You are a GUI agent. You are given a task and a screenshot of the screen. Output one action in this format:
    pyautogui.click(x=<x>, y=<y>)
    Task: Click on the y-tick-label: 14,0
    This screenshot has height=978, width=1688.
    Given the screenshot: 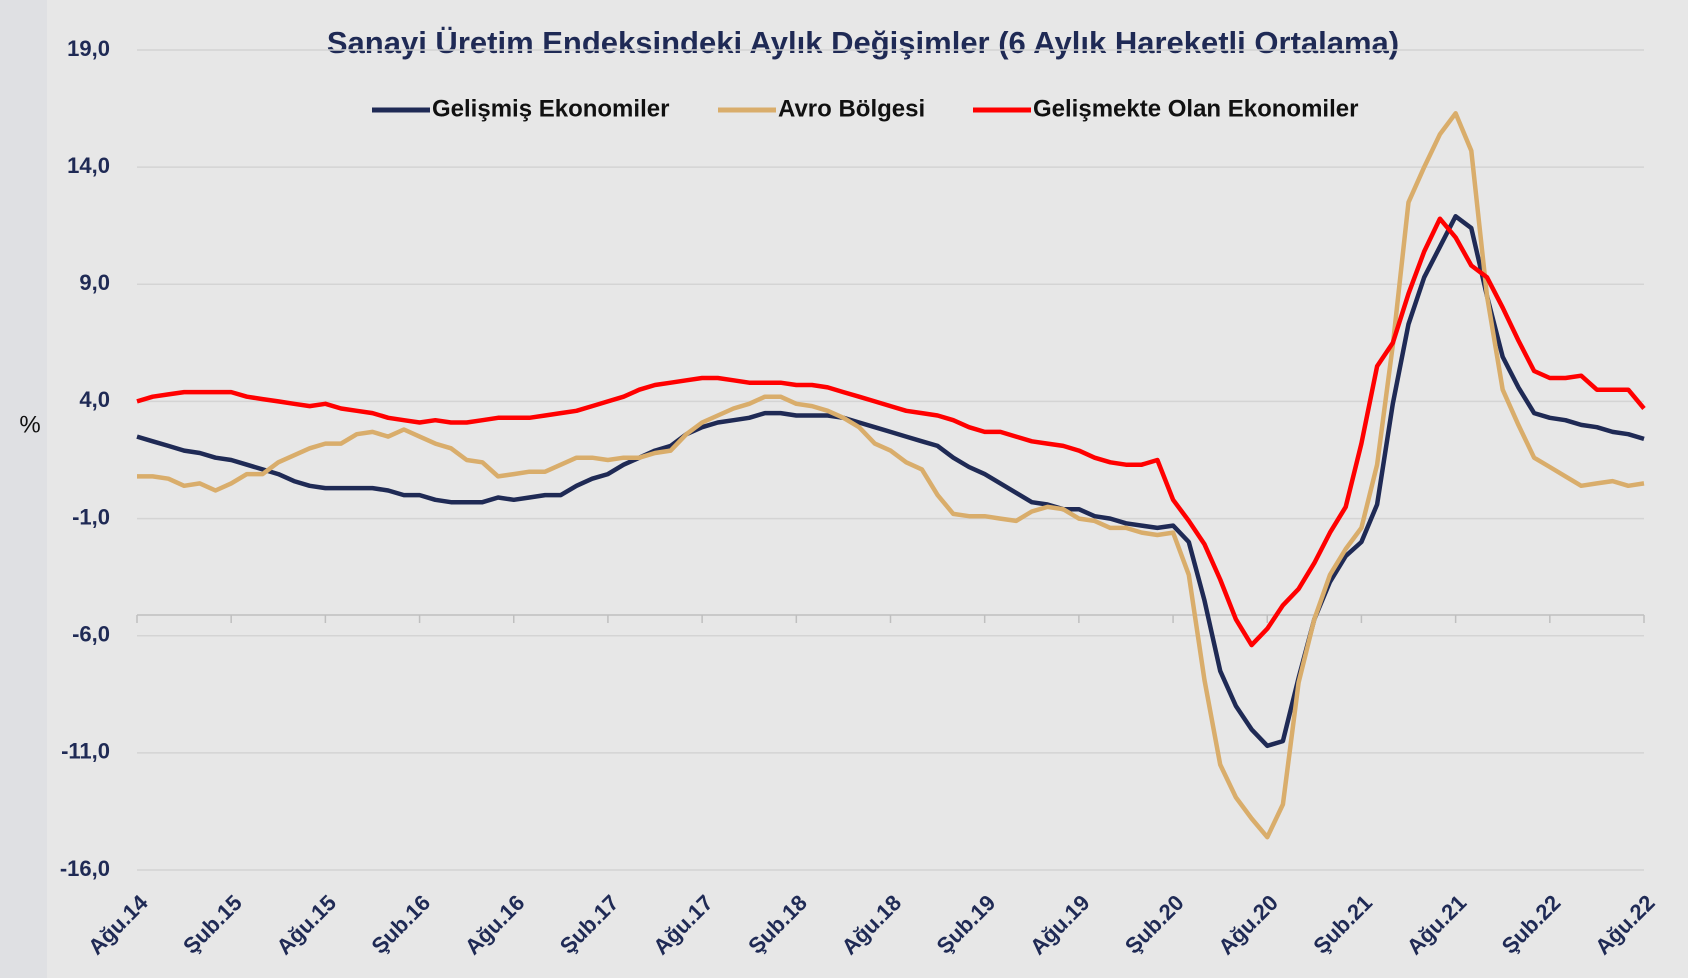 What is the action you would take?
    pyautogui.click(x=88, y=165)
    